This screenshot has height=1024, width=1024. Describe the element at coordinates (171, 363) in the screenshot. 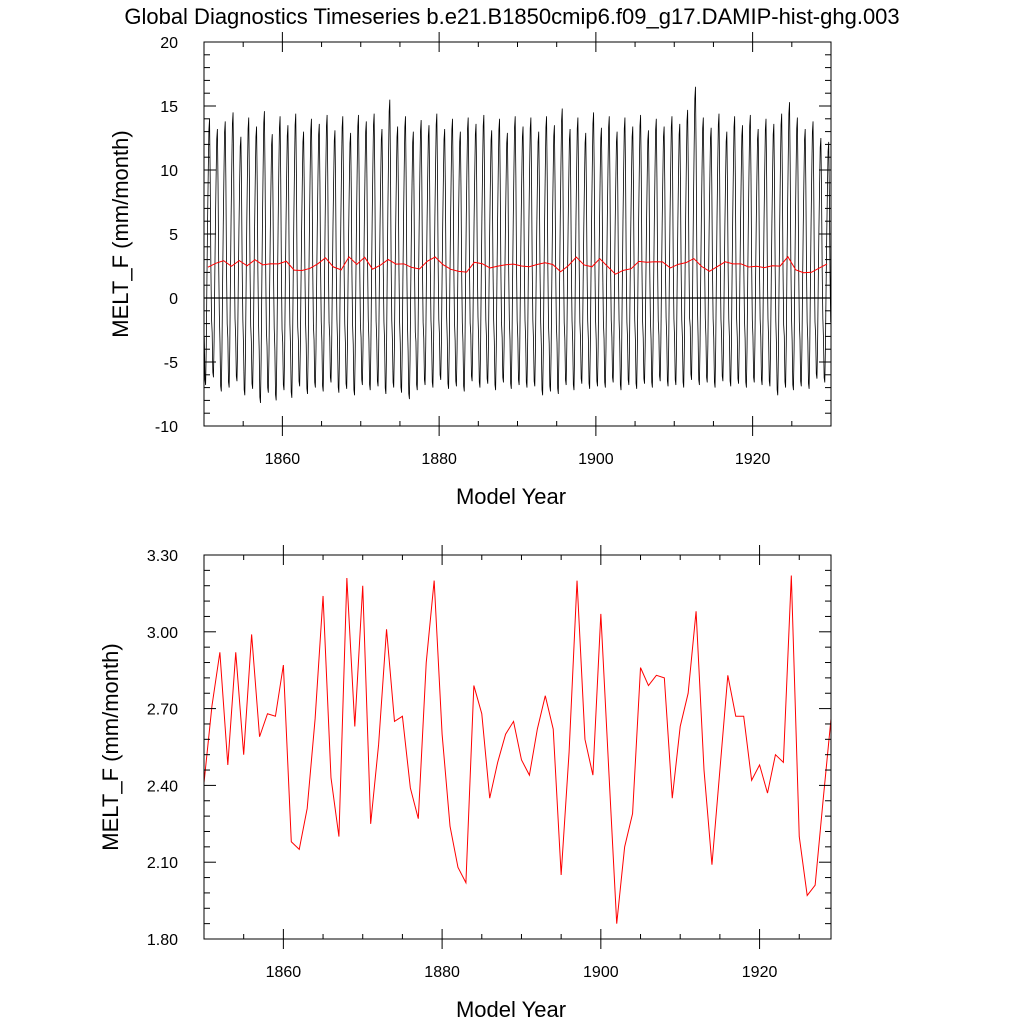

I see `y-tick-label: -5` at that location.